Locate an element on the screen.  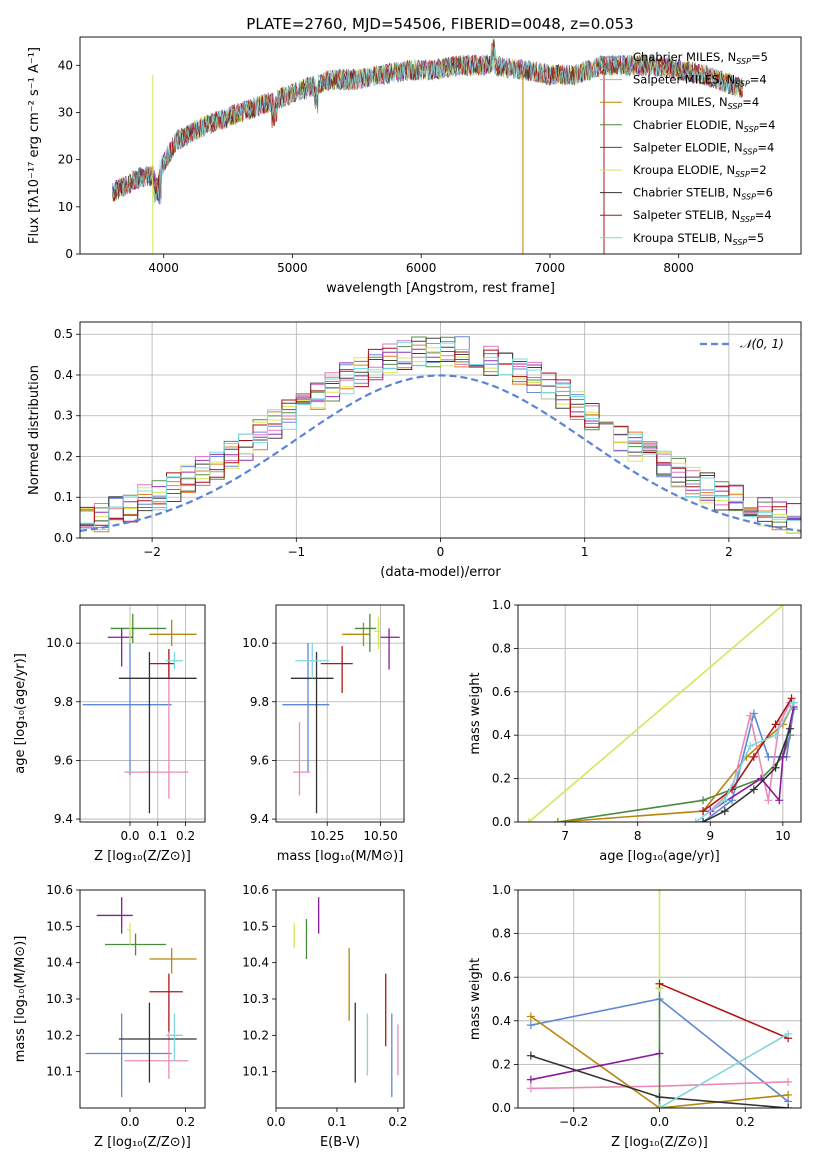
y-tick-label: 9.8 is located at coordinates (63, 702).